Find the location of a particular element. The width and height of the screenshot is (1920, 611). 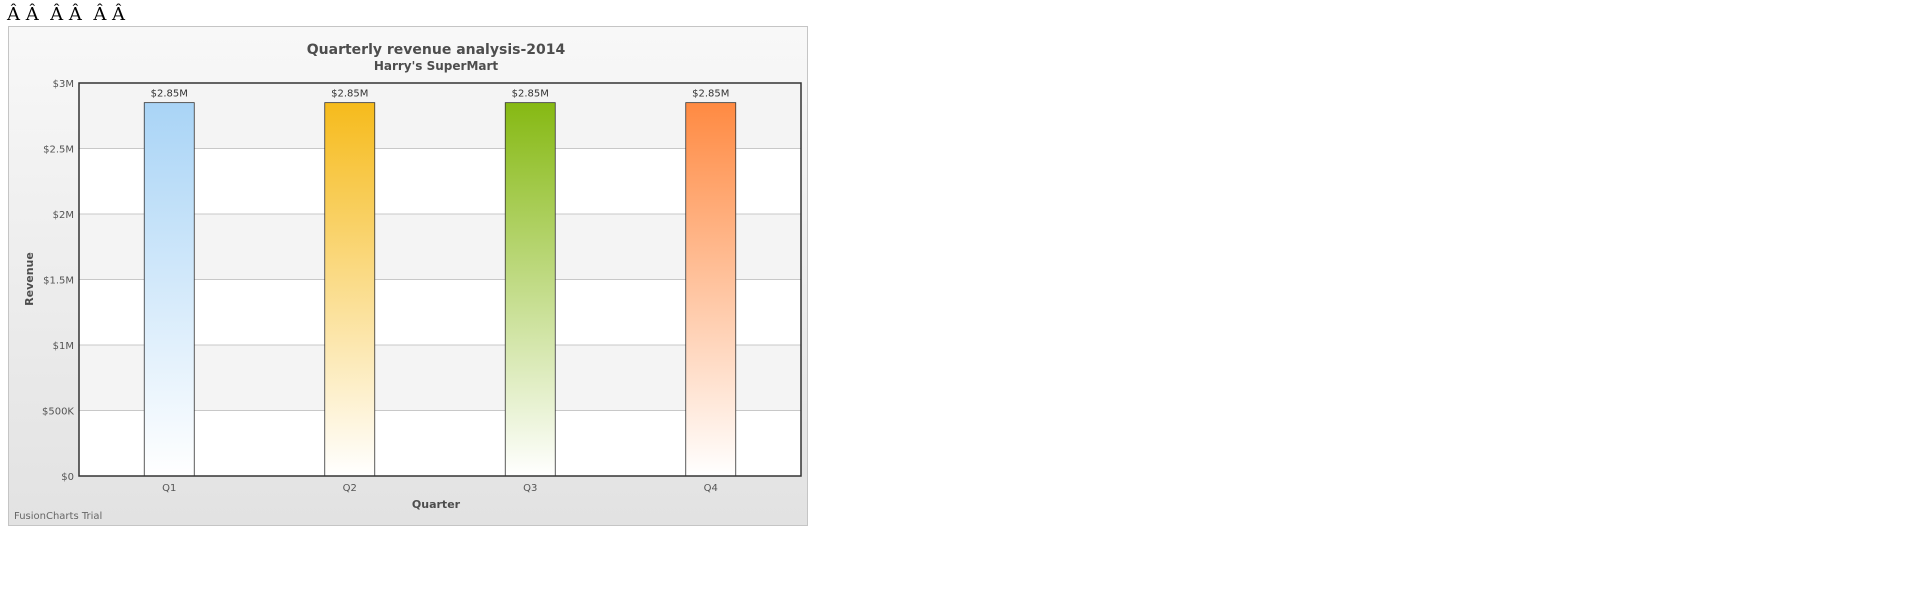

y-tick-label: $2.5M is located at coordinates (58, 150).